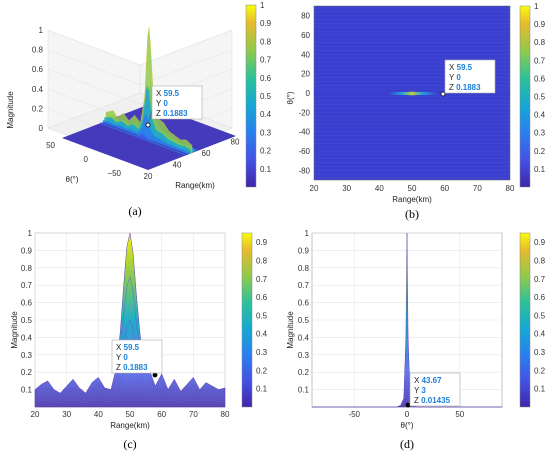 Image resolution: width=550 pixels, height=459 pixels. Describe the element at coordinates (38, 89) in the screenshot. I see `z-tick-label: 0.4` at that location.